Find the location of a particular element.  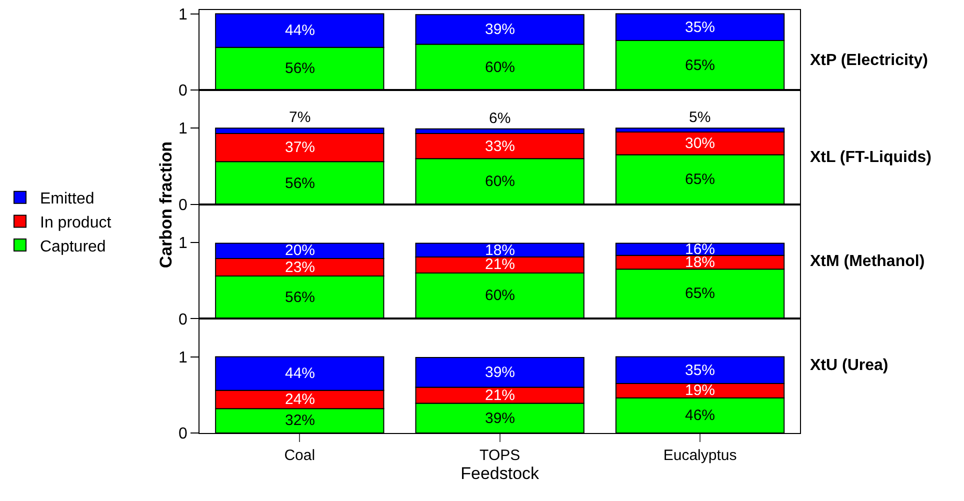

data-label: 5% is located at coordinates (700, 117).